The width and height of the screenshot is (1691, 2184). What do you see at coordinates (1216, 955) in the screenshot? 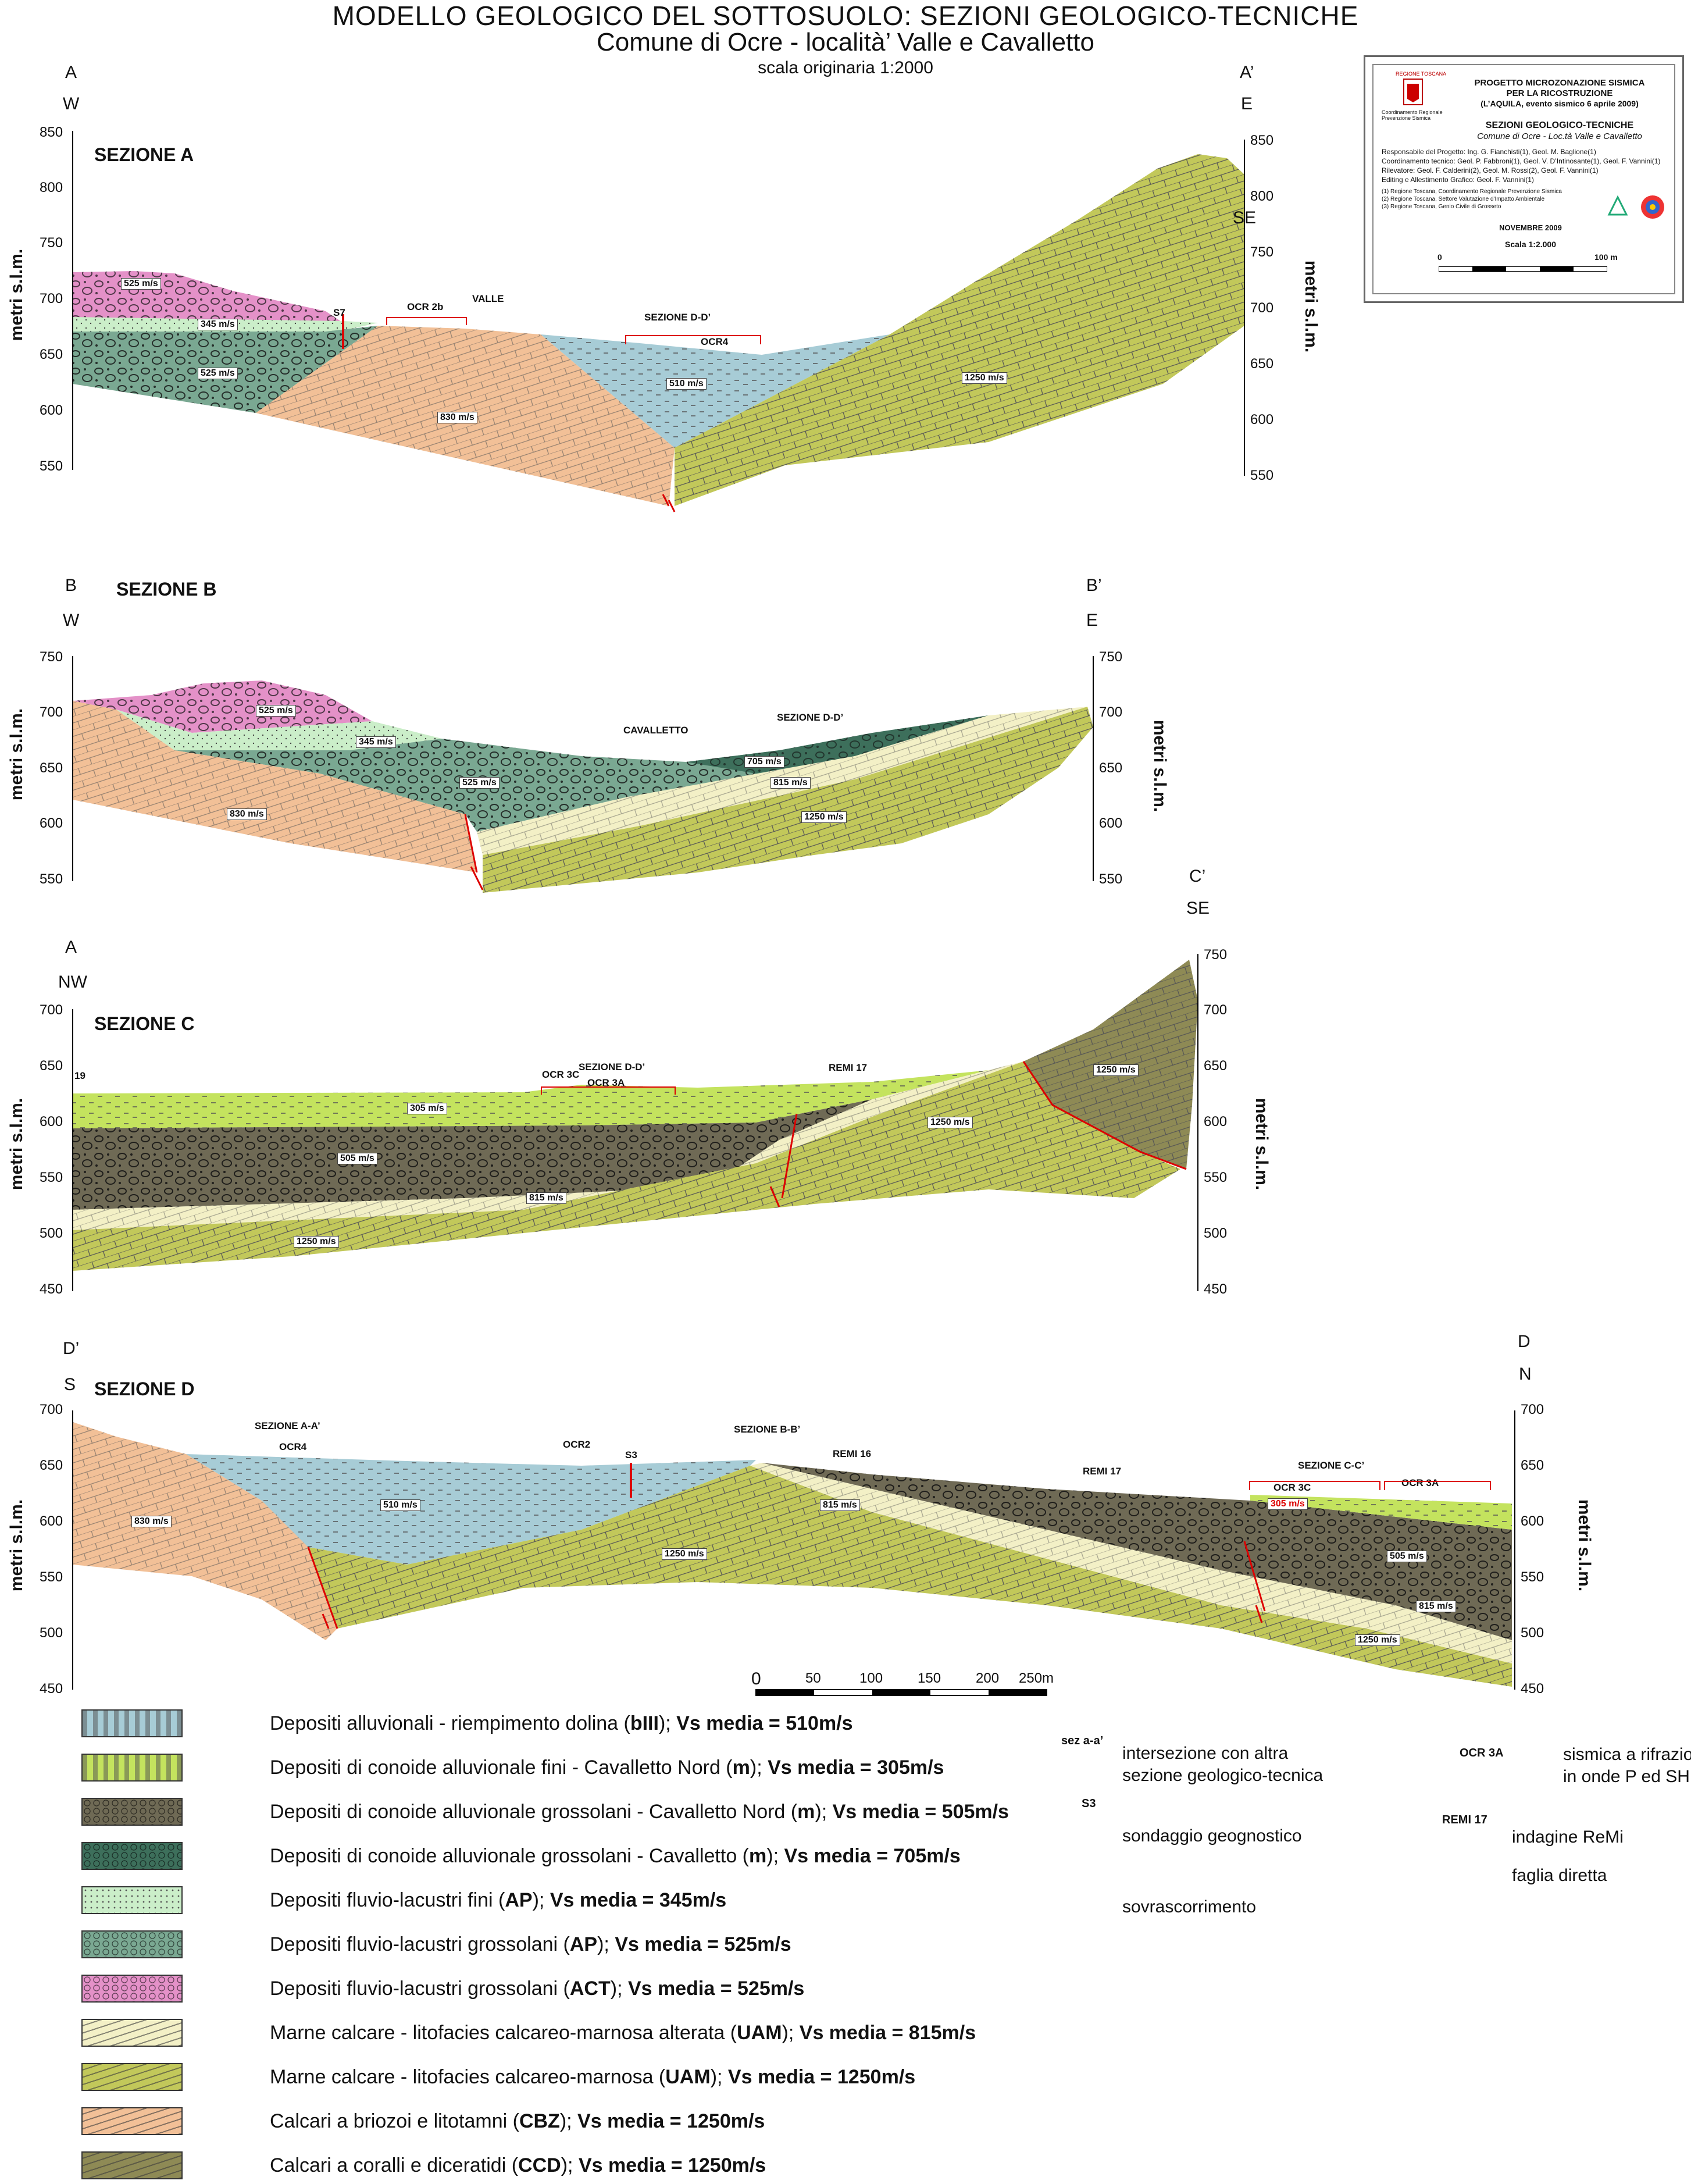
I see `section-c-tick-r: 750` at bounding box center [1216, 955].